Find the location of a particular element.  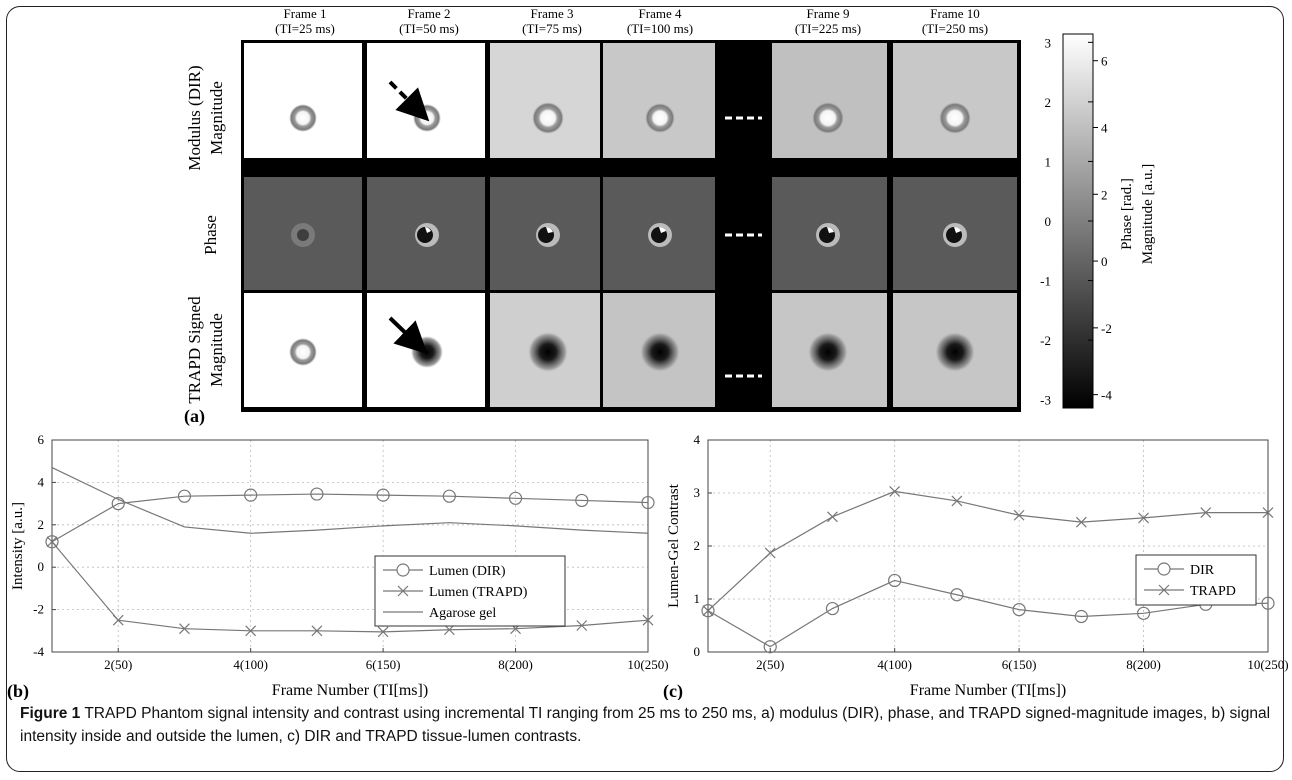

frame-ti: (TI=50 ms) is located at coordinates (429, 28).